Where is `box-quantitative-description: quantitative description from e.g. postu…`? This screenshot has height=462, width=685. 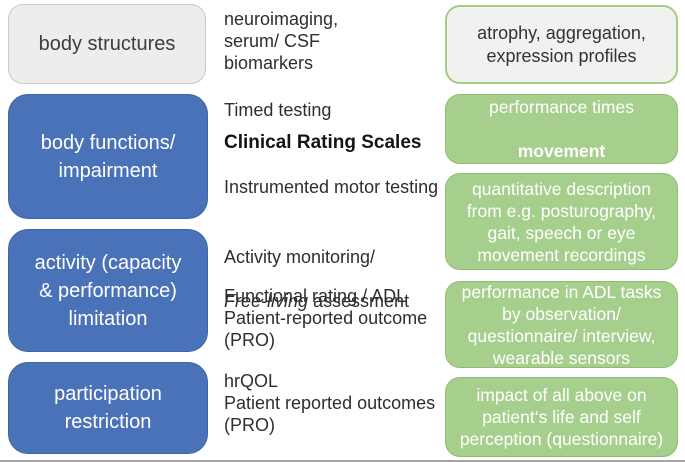 box-quantitative-description: quantitative description from e.g. postu… is located at coordinates (561, 221).